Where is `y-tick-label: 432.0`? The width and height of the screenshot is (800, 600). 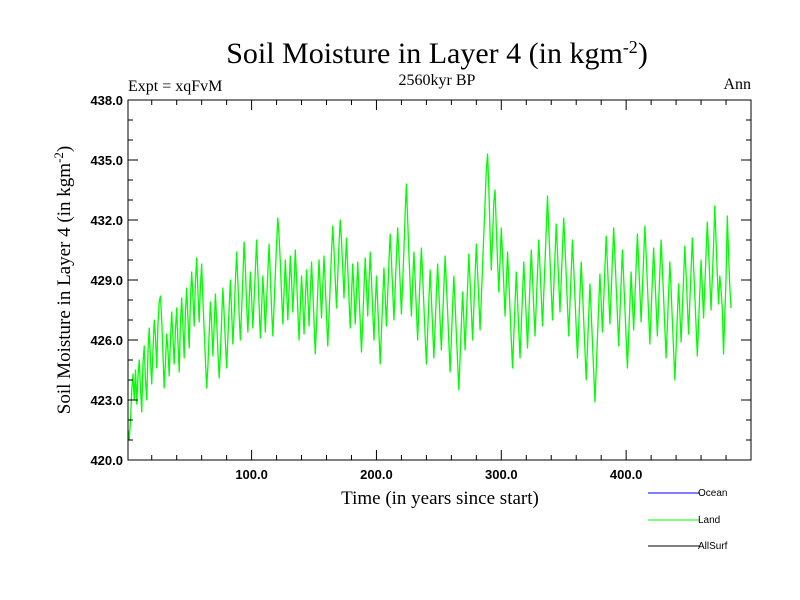
y-tick-label: 432.0 is located at coordinates (106, 220).